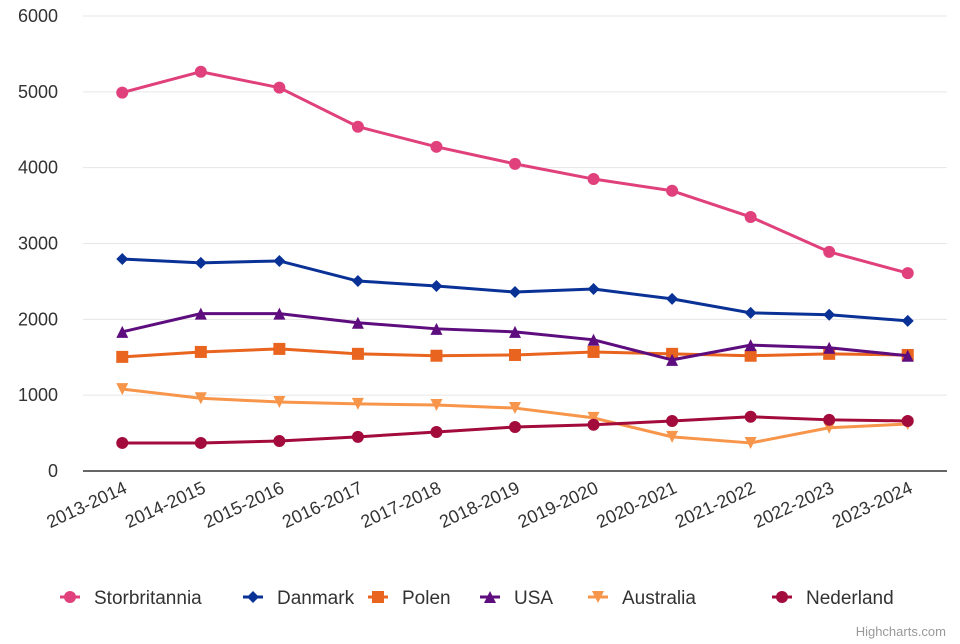 Image resolution: width=960 pixels, height=644 pixels. I want to click on legend-symbol-square-icon, so click(378, 597).